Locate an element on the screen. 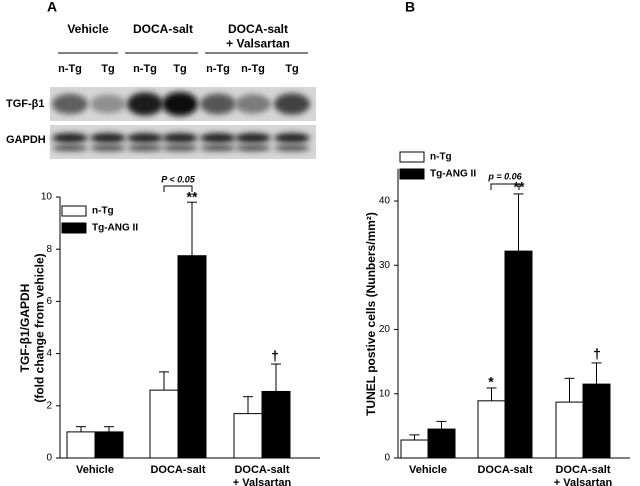 The height and width of the screenshot is (486, 640). y-tick-label: 6 is located at coordinates (49, 301).